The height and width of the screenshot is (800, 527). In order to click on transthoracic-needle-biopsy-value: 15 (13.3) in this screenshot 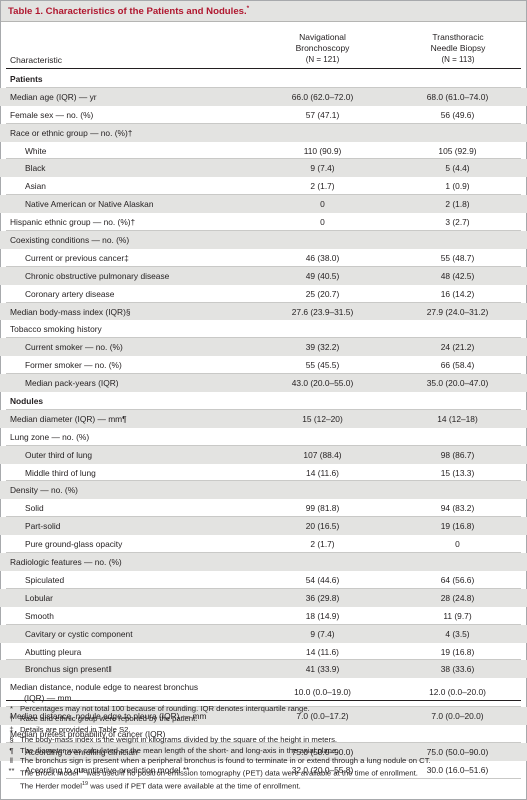, I will do `click(457, 472)`.